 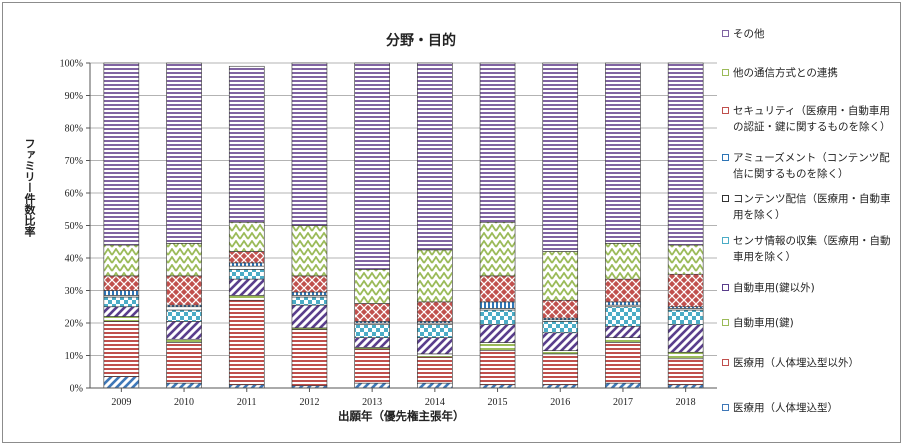 What do you see at coordinates (763, 323) in the screenshot?
I see `legend-label: 自動車用(鍵)` at bounding box center [763, 323].